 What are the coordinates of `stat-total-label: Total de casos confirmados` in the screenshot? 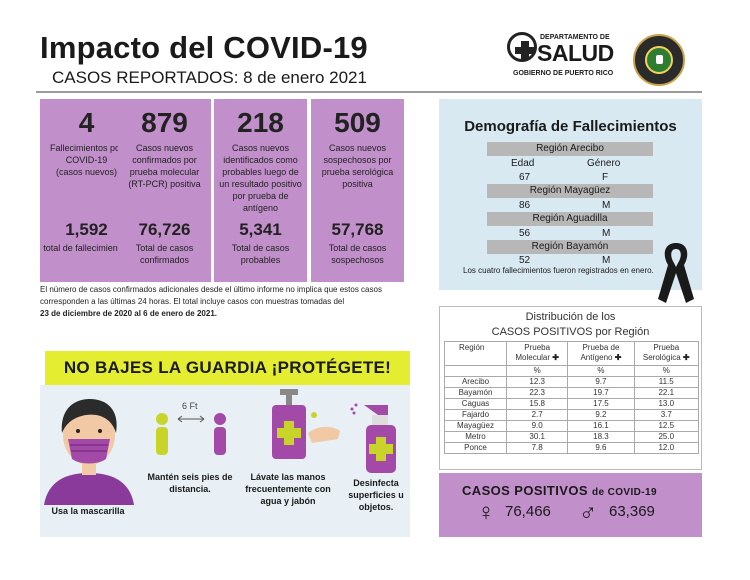 It's located at (164, 254).